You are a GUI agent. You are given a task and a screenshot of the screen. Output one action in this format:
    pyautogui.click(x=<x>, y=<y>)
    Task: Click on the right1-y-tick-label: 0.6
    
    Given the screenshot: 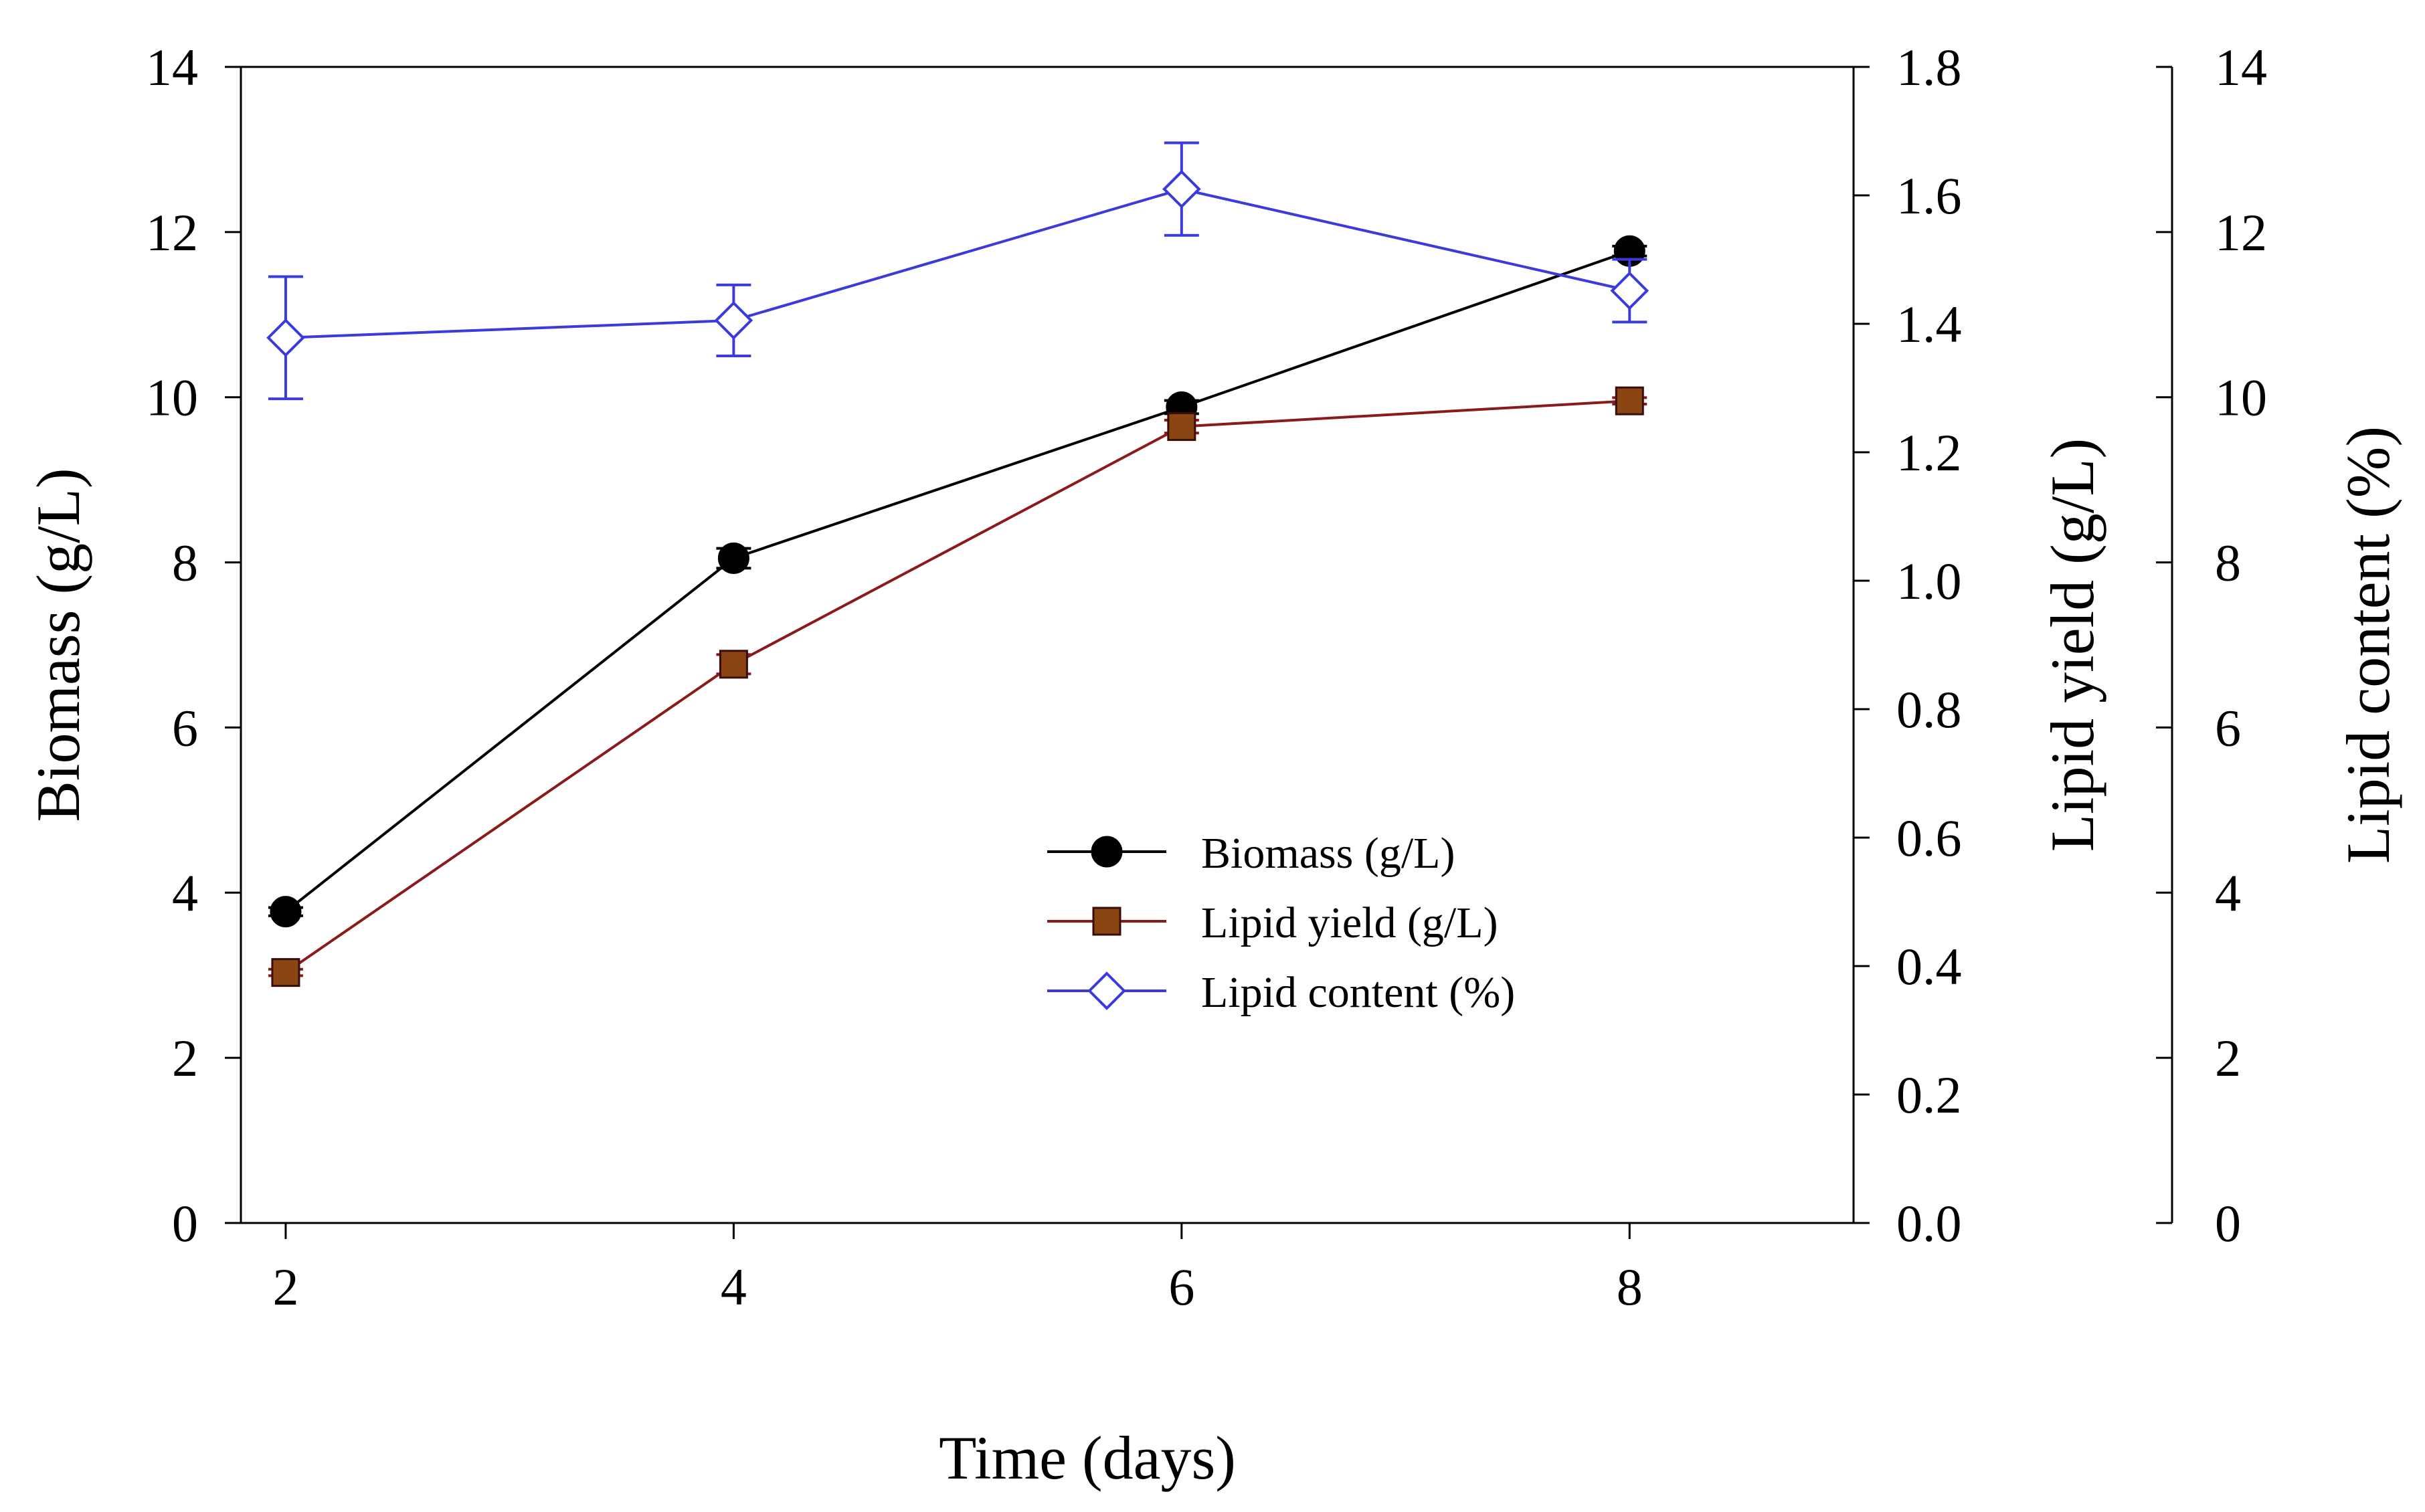 What is the action you would take?
    pyautogui.click(x=1929, y=838)
    